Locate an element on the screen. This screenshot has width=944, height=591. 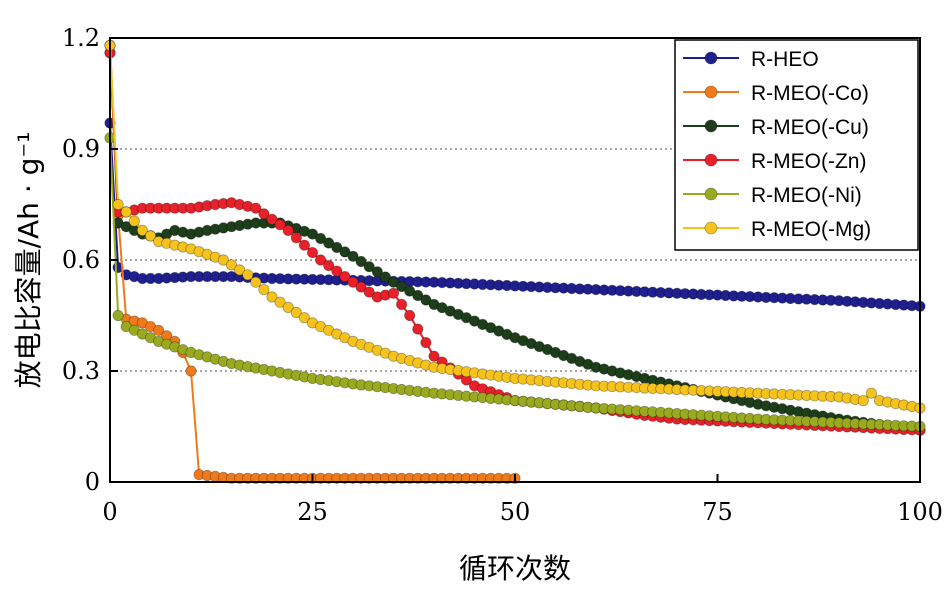
x-tick-label: 0 is located at coordinates (109, 512).